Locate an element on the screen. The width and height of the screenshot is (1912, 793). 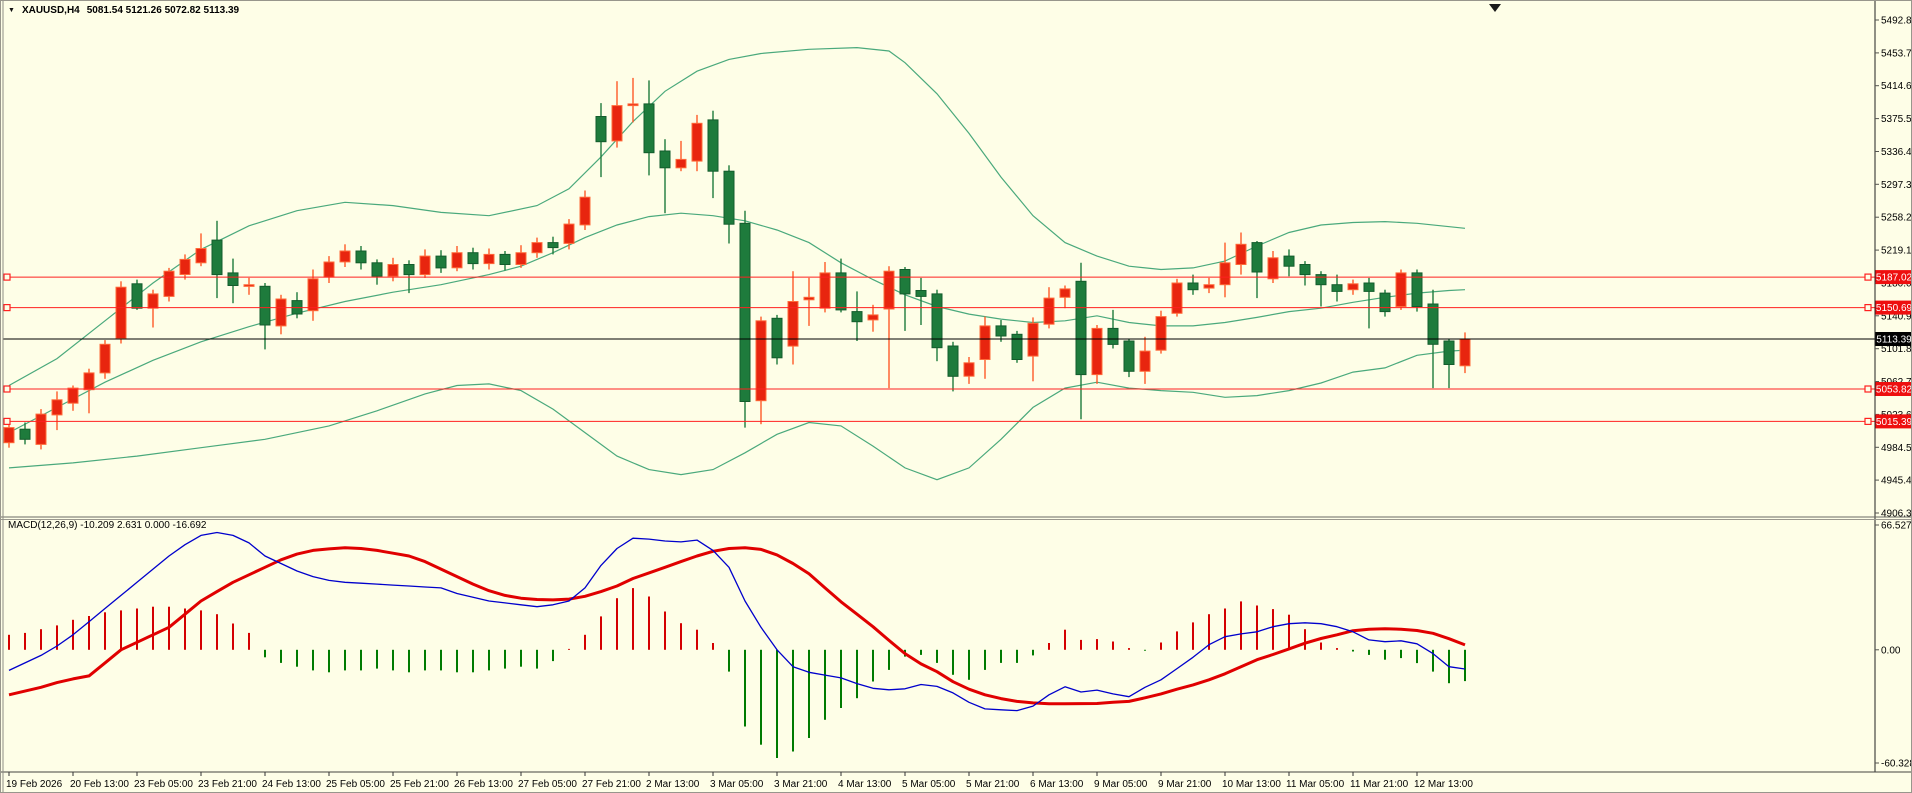
time-axis-label: 9 Mar 21:00 is located at coordinates (1185, 784).